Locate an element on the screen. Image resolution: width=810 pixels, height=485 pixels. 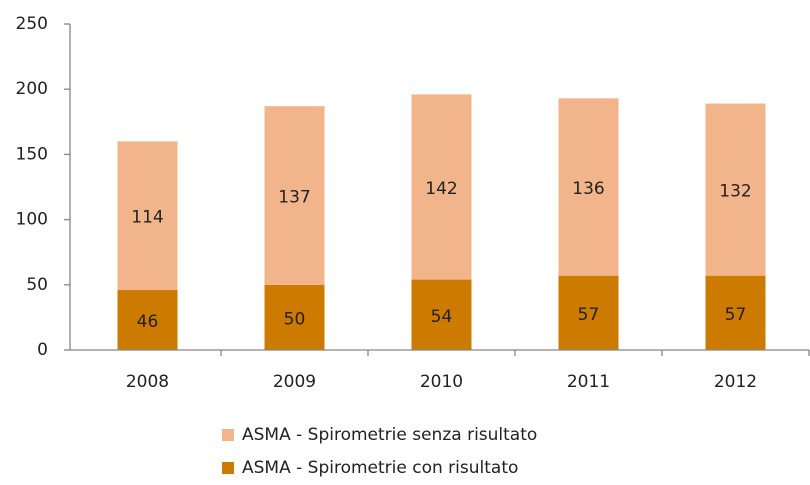
x-tick-label: 2009 is located at coordinates (294, 382).